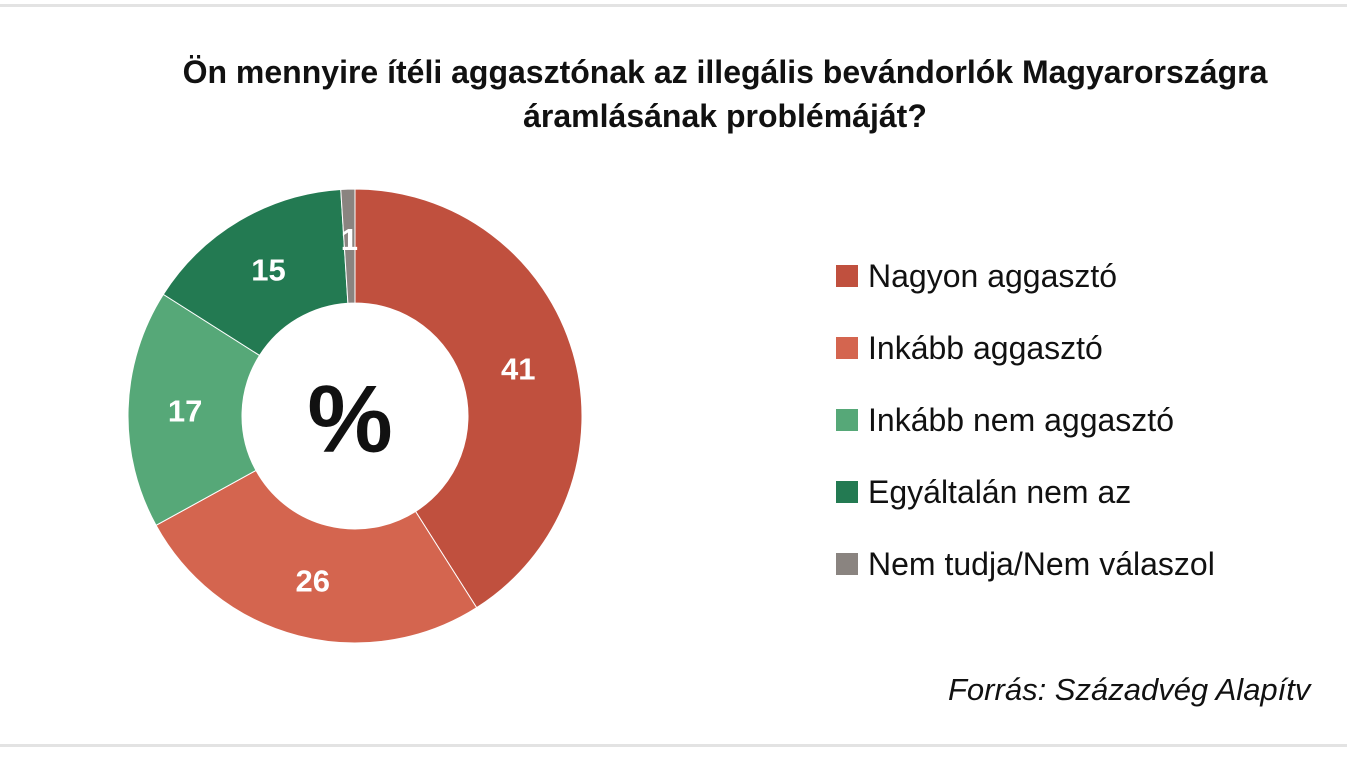 This screenshot has width=1347, height=758. I want to click on legend-label: Egyáltalán nem az, so click(1000, 491).